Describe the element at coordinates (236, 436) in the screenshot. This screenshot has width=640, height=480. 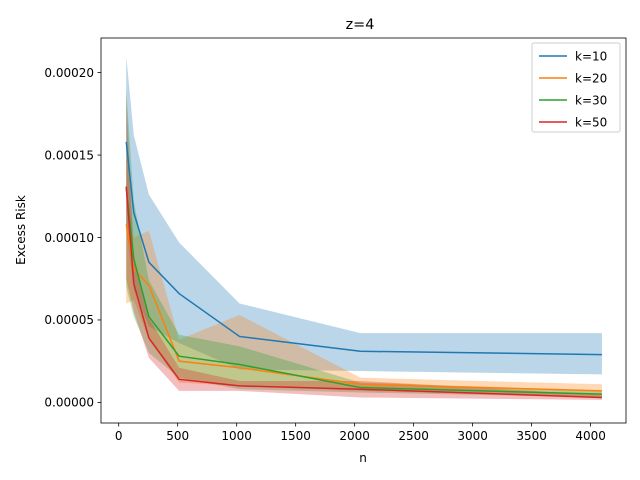
I see `x-tick-label: 1000` at that location.